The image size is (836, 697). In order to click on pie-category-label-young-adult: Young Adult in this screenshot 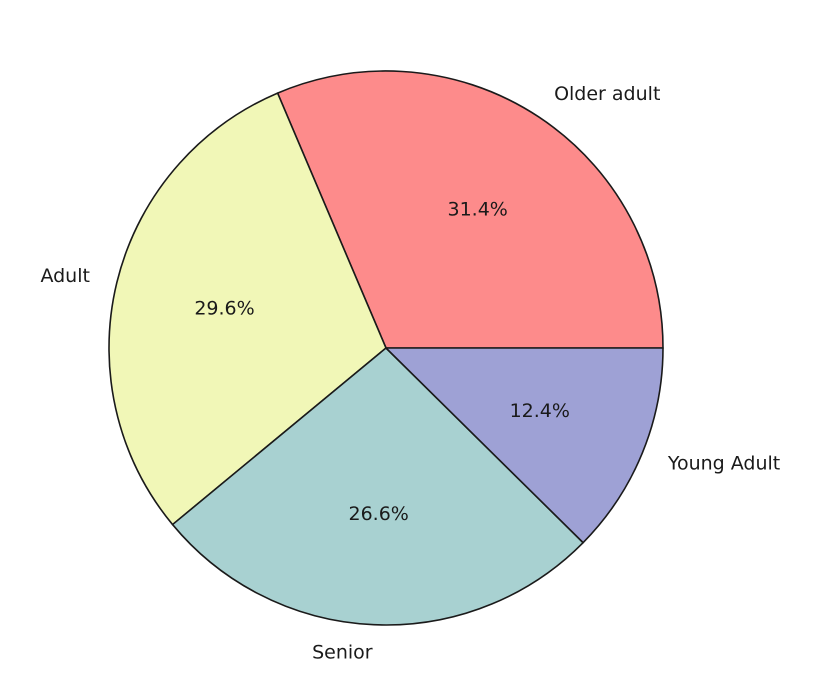, I will do `click(723, 464)`.